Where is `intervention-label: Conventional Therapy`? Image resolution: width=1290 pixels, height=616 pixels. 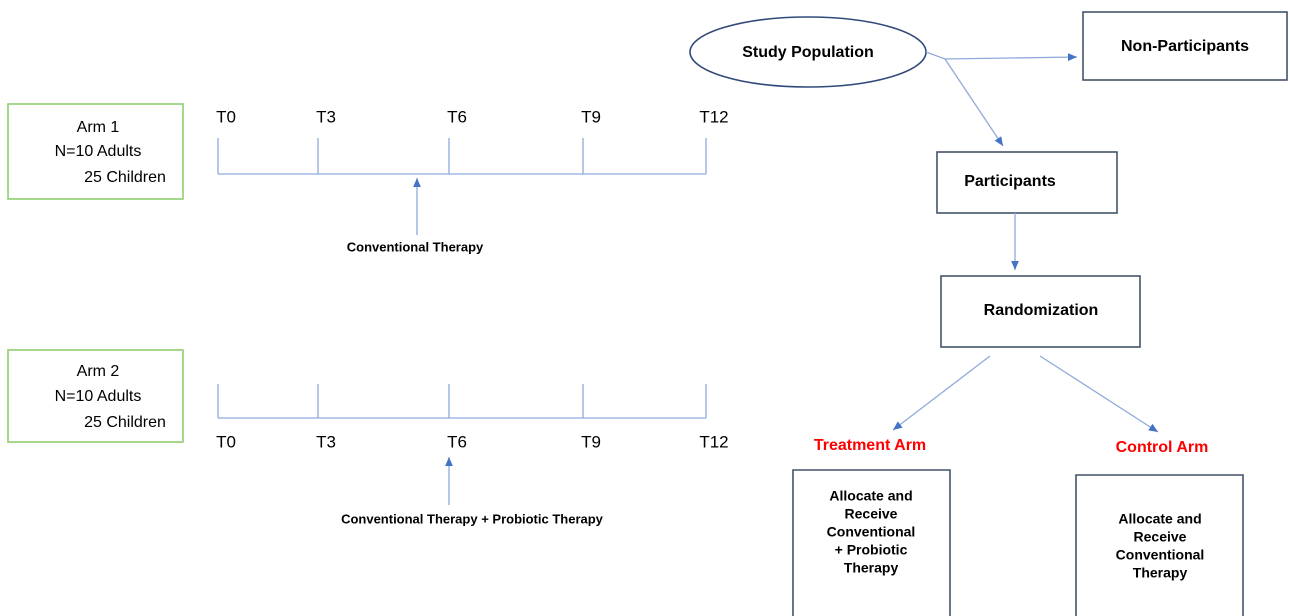 intervention-label: Conventional Therapy is located at coordinates (415, 246).